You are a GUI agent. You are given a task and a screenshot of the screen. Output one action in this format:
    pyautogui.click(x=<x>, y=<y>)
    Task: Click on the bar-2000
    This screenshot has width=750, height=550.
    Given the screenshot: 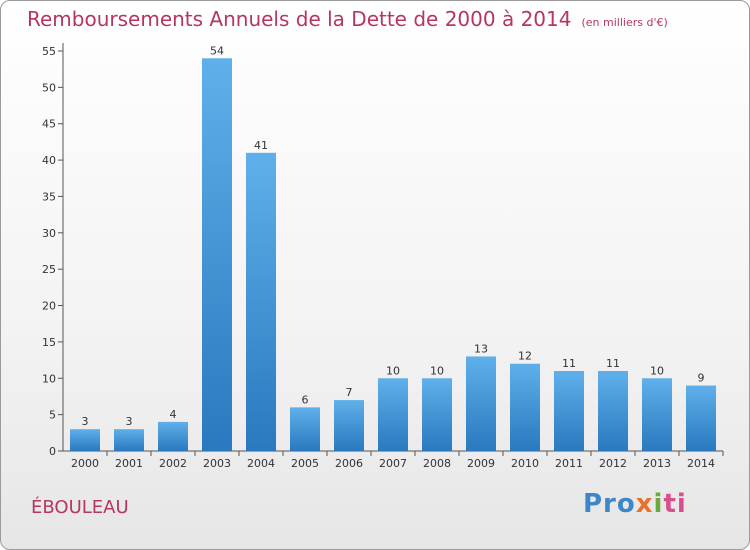 What is the action you would take?
    pyautogui.click(x=85, y=440)
    